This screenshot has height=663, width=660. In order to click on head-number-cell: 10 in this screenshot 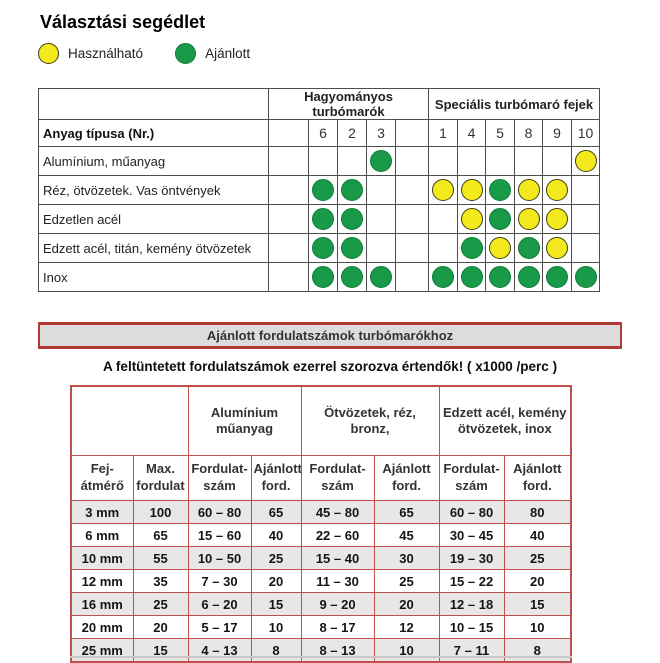, I will do `click(585, 133)`.